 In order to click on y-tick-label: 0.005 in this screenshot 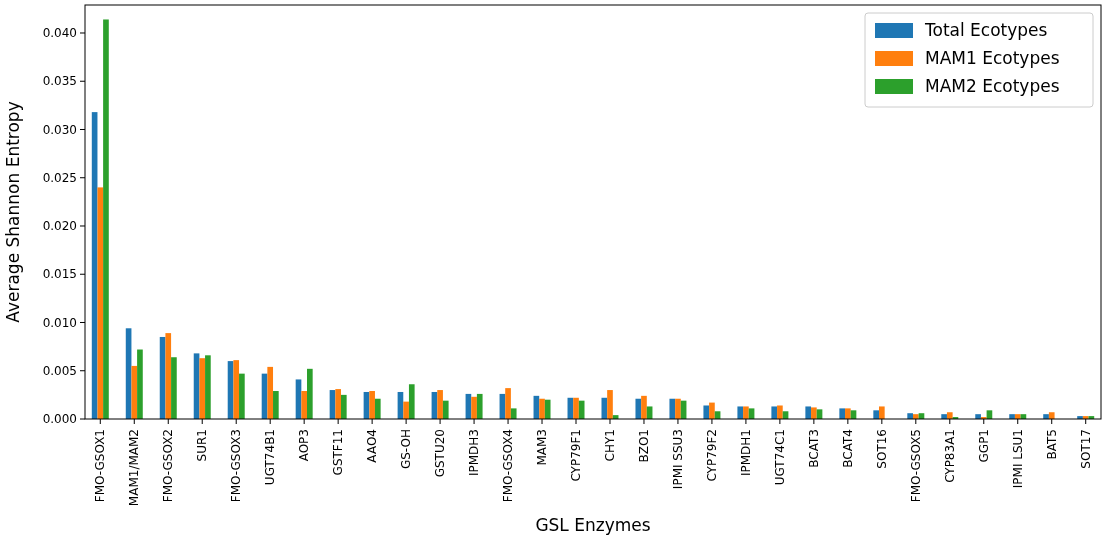, I will do `click(59, 370)`.